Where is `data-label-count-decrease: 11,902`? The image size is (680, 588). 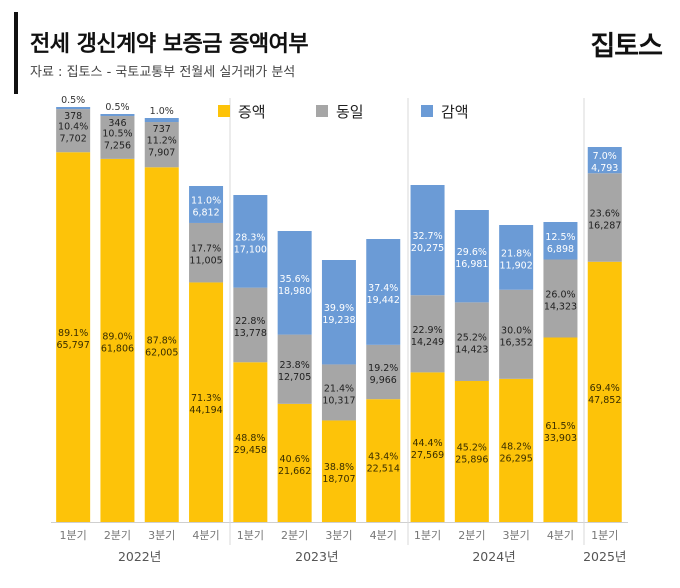 data-label-count-decrease: 11,902 is located at coordinates (516, 265).